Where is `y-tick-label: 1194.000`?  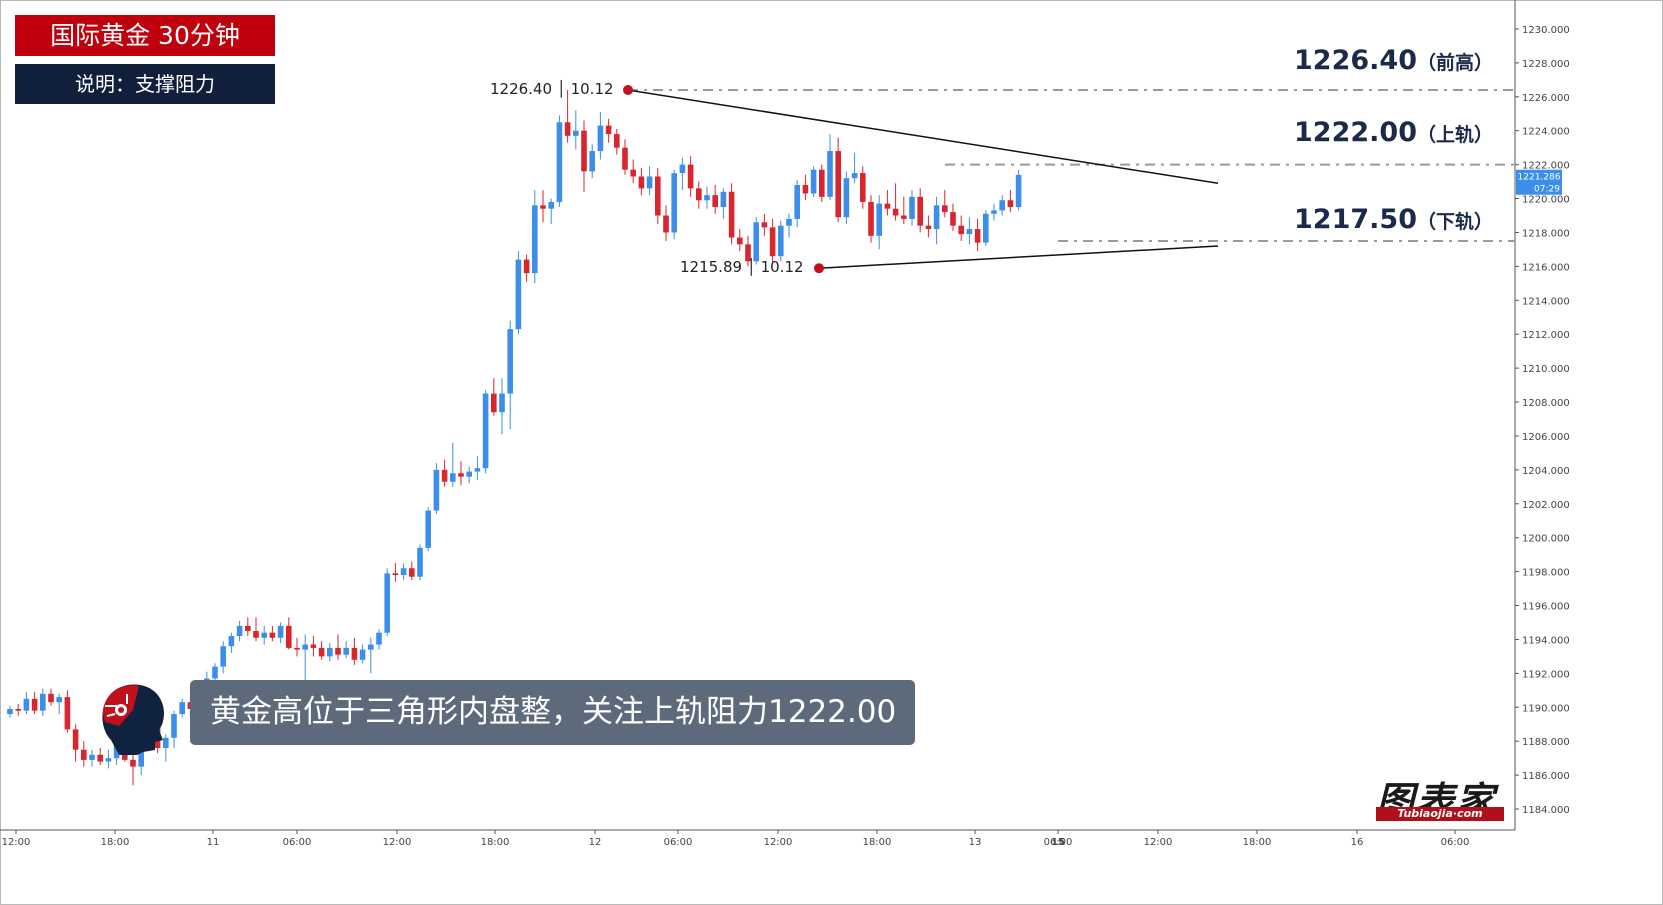
y-tick-label: 1194.000 is located at coordinates (1546, 640).